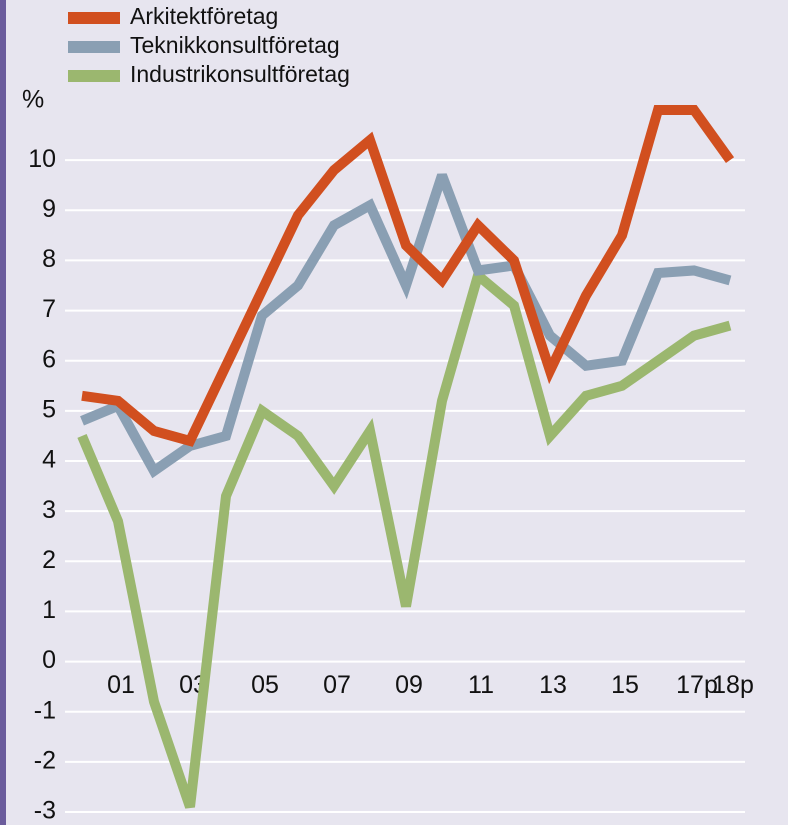  I want to click on y-tick-label: 6, so click(49, 359).